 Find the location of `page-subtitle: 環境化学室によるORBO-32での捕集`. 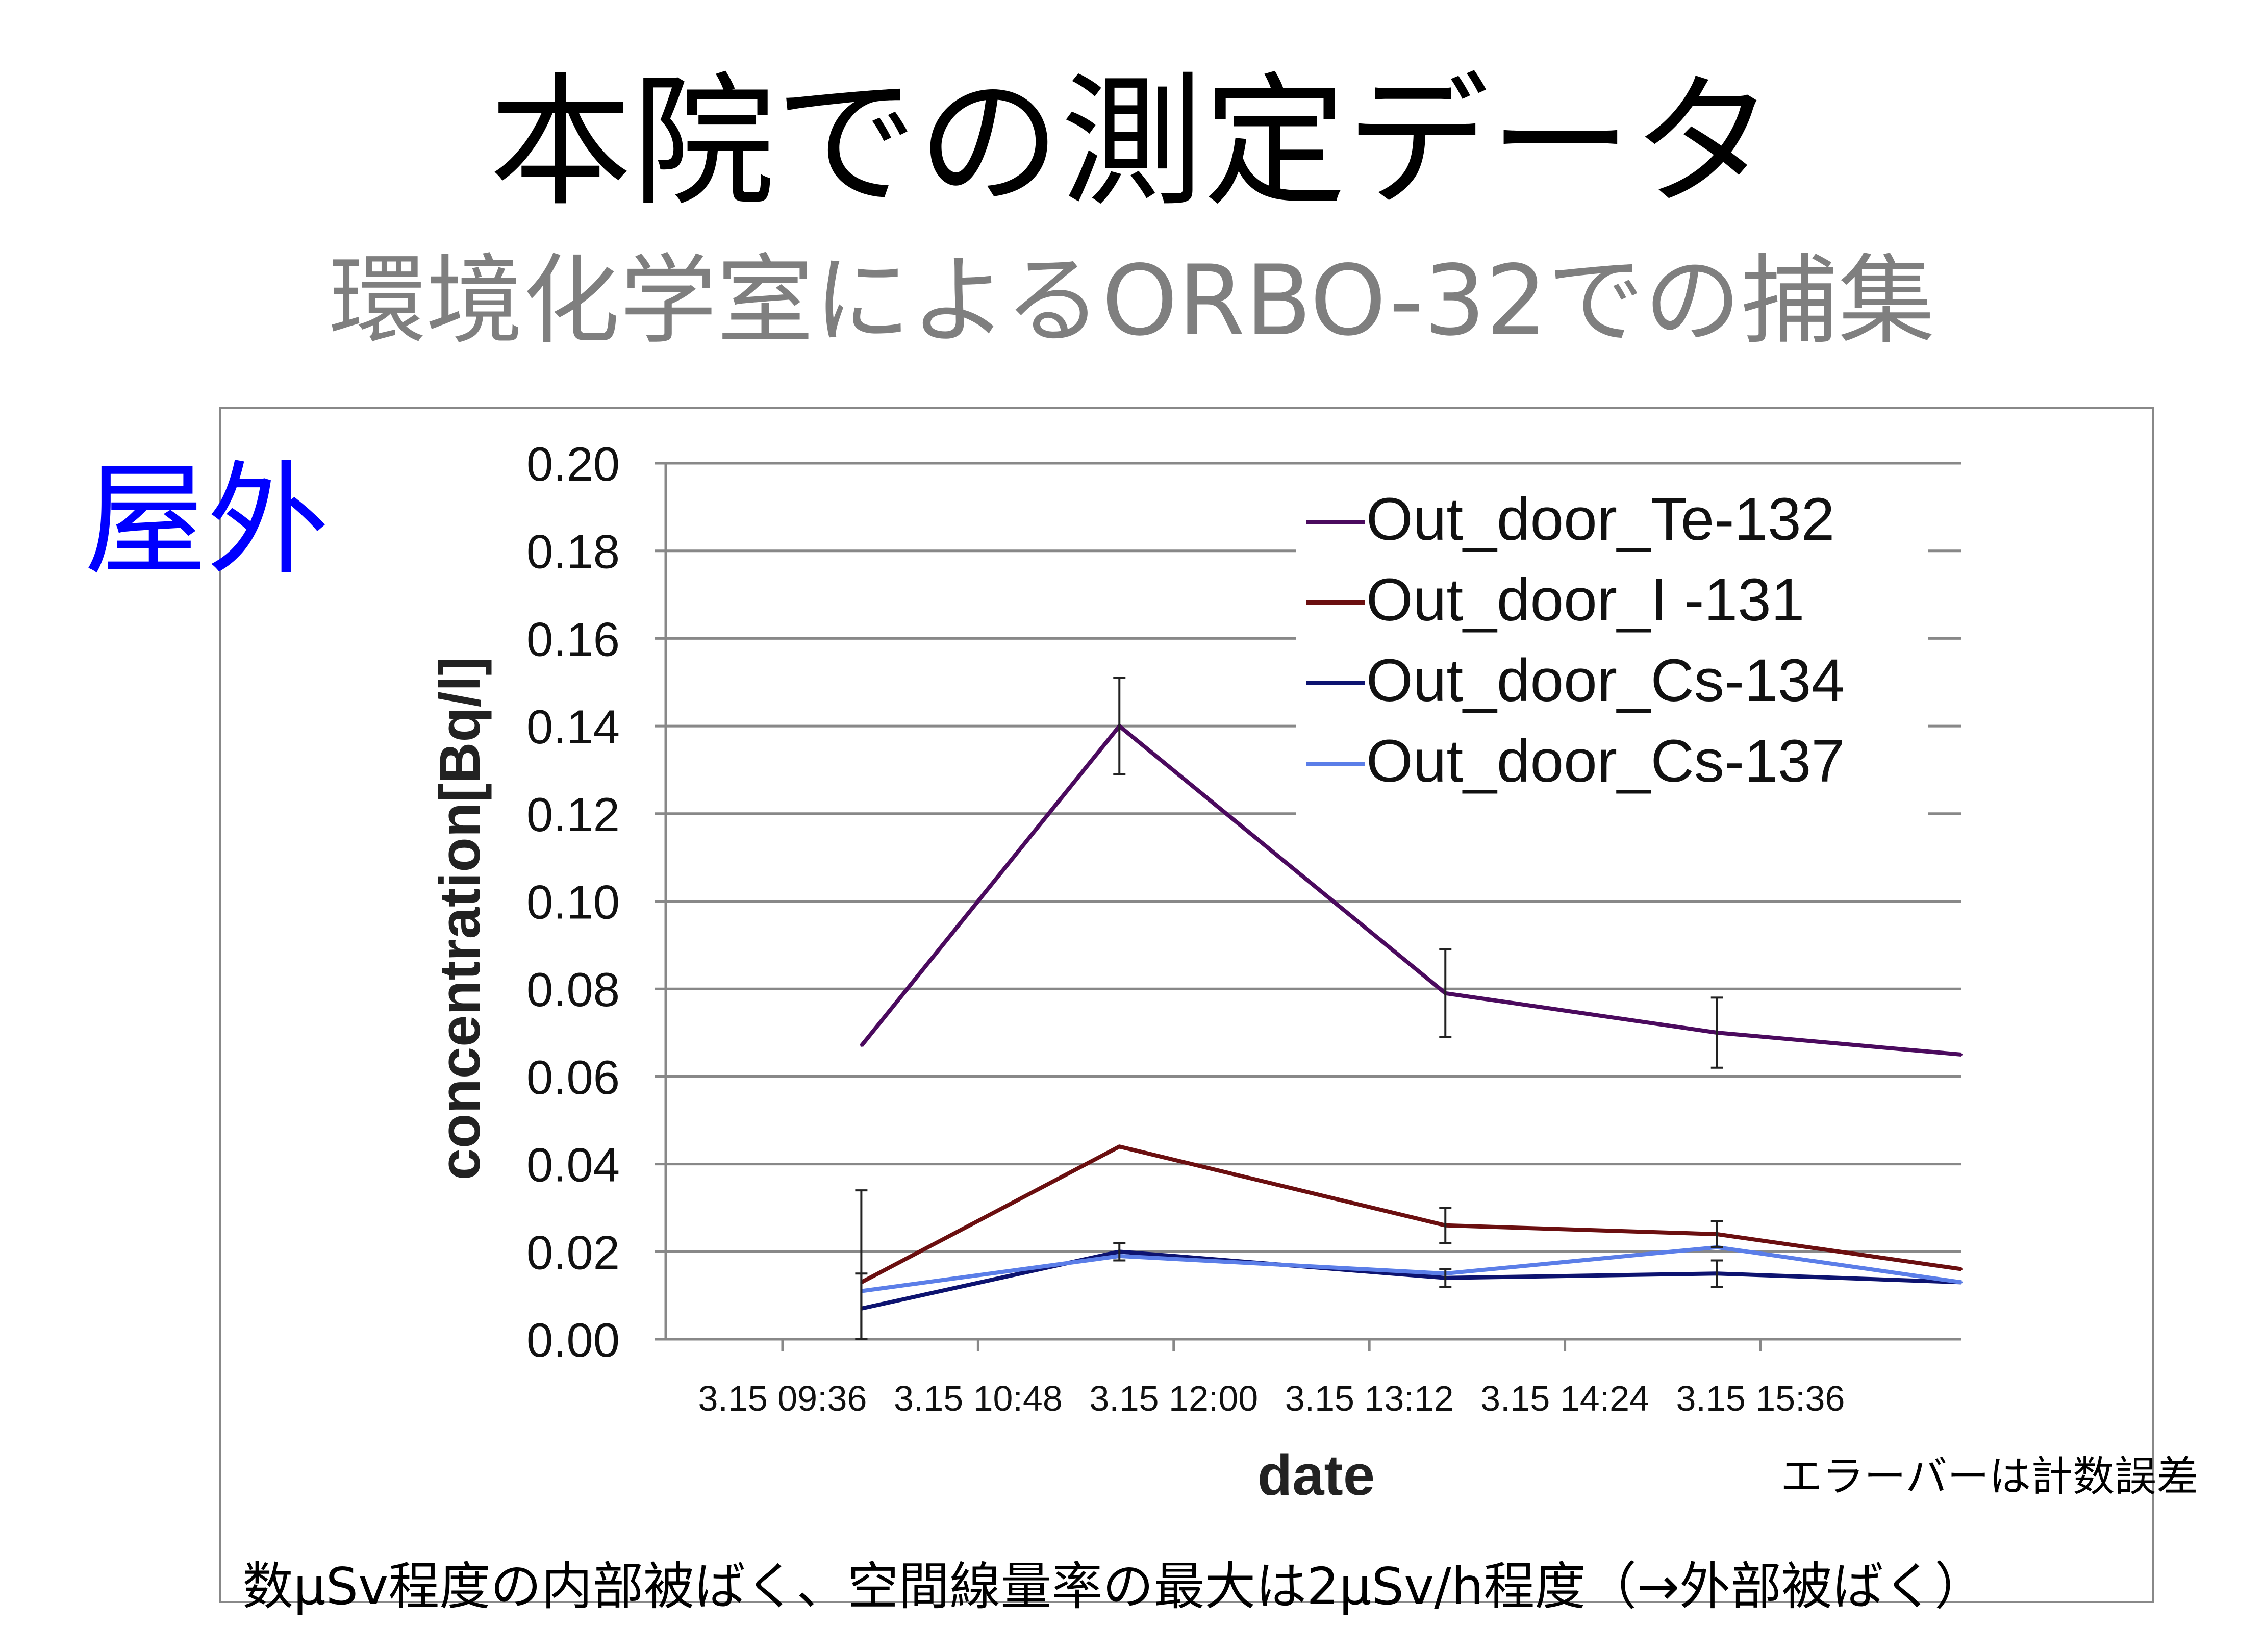

page-subtitle: 環境化学室によるORBO-32での捕集 is located at coordinates (1132, 300).